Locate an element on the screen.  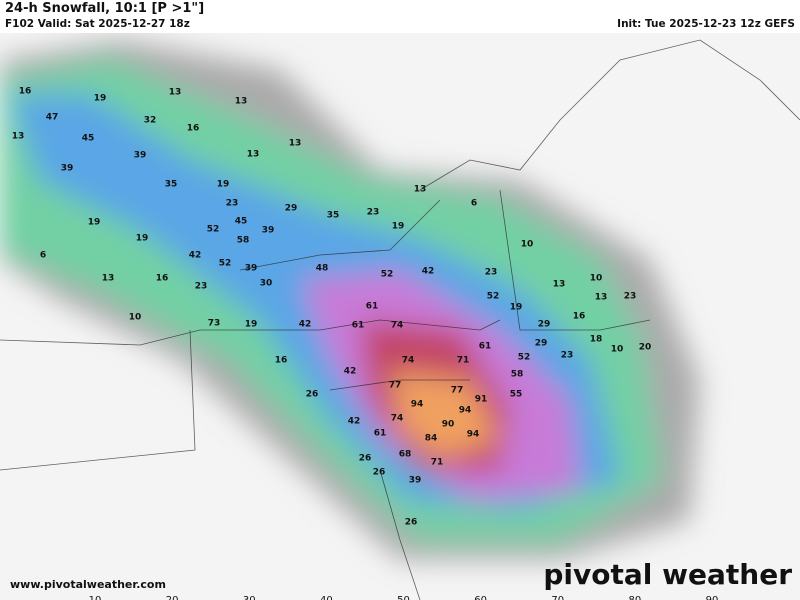
colorbar-tick-label: 20 is located at coordinates (172, 597).